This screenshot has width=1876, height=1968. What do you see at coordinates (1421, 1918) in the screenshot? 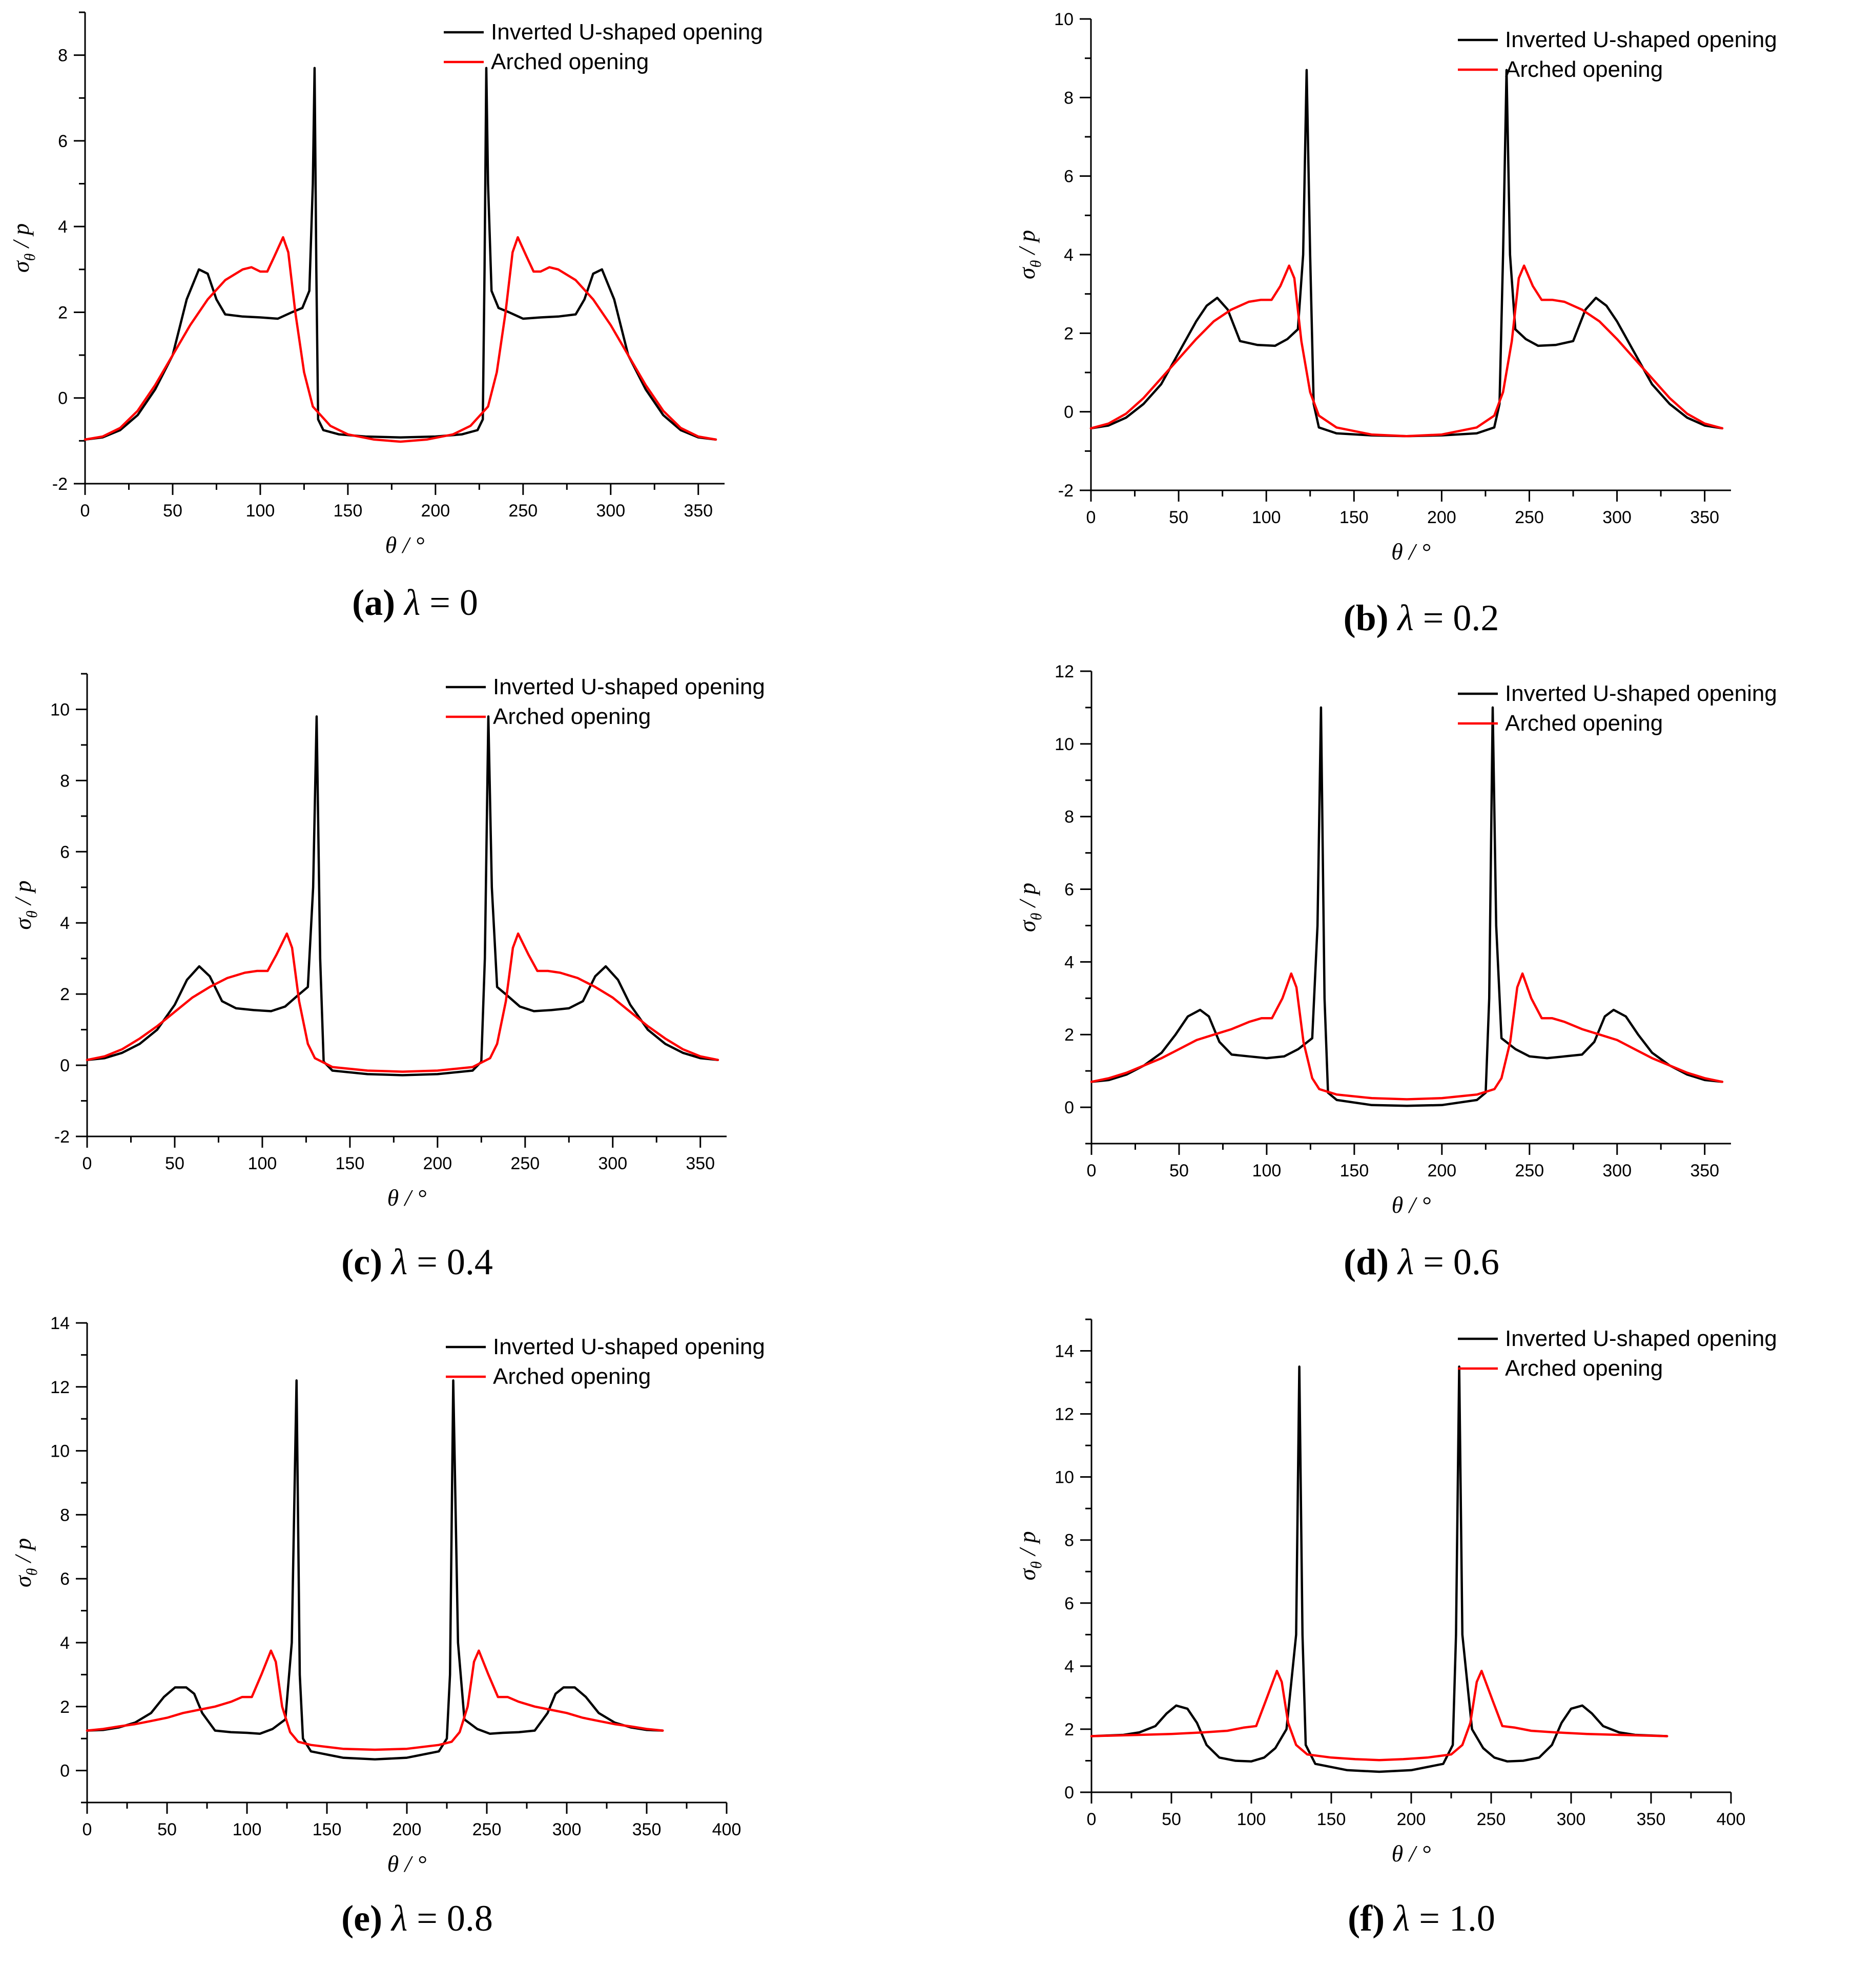
I see `panel-caption: (f) λ = 1.0` at bounding box center [1421, 1918].